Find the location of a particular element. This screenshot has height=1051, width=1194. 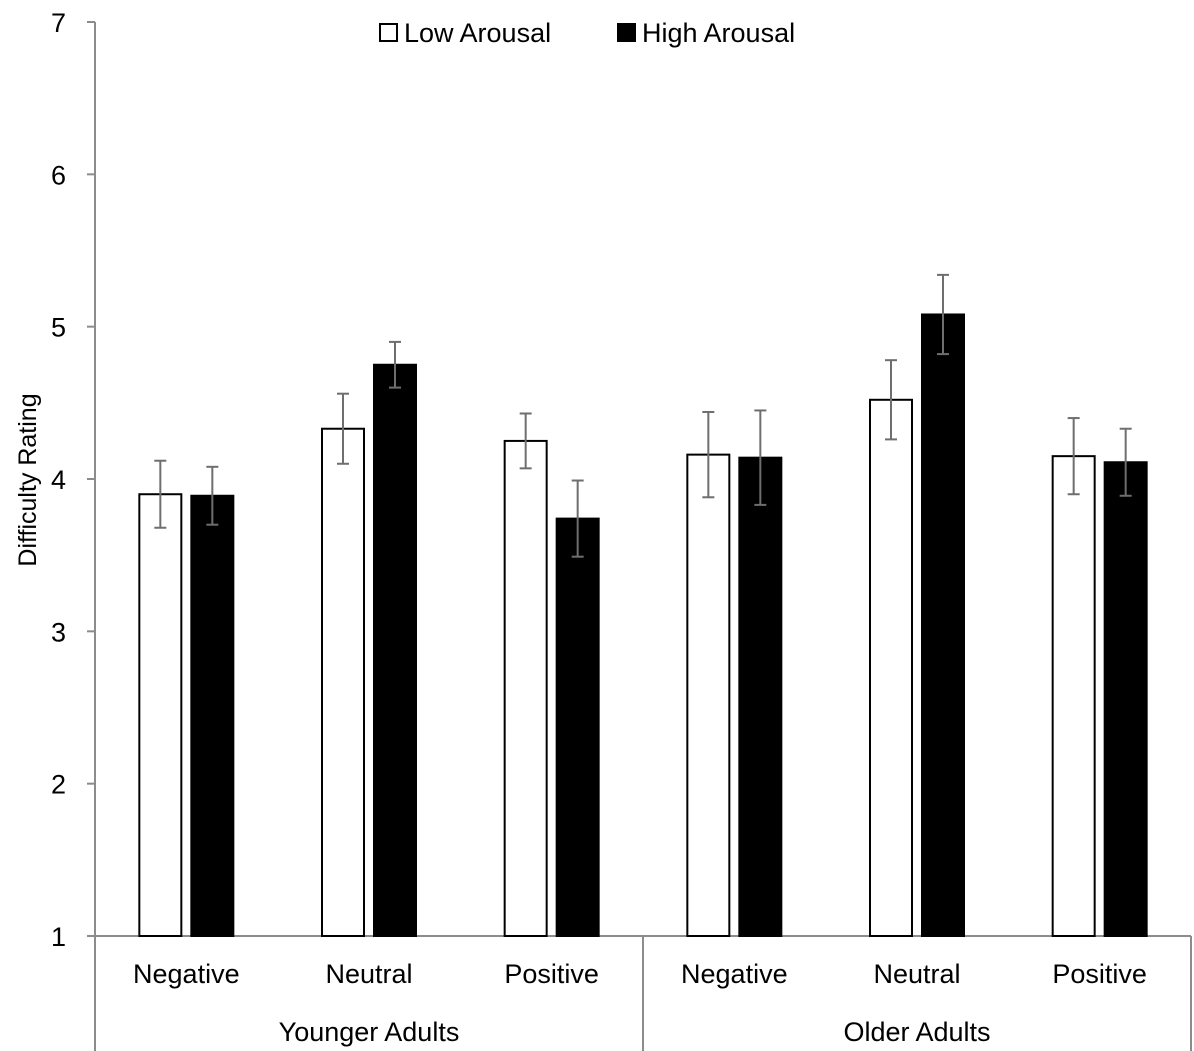

legend-label: High Arousal is located at coordinates (718, 33).